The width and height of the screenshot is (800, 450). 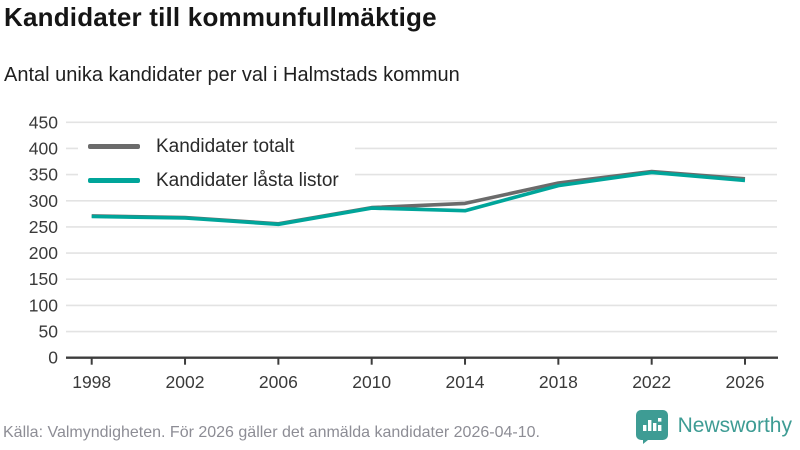 I want to click on x-axis-tick-label: 2026, so click(x=745, y=382).